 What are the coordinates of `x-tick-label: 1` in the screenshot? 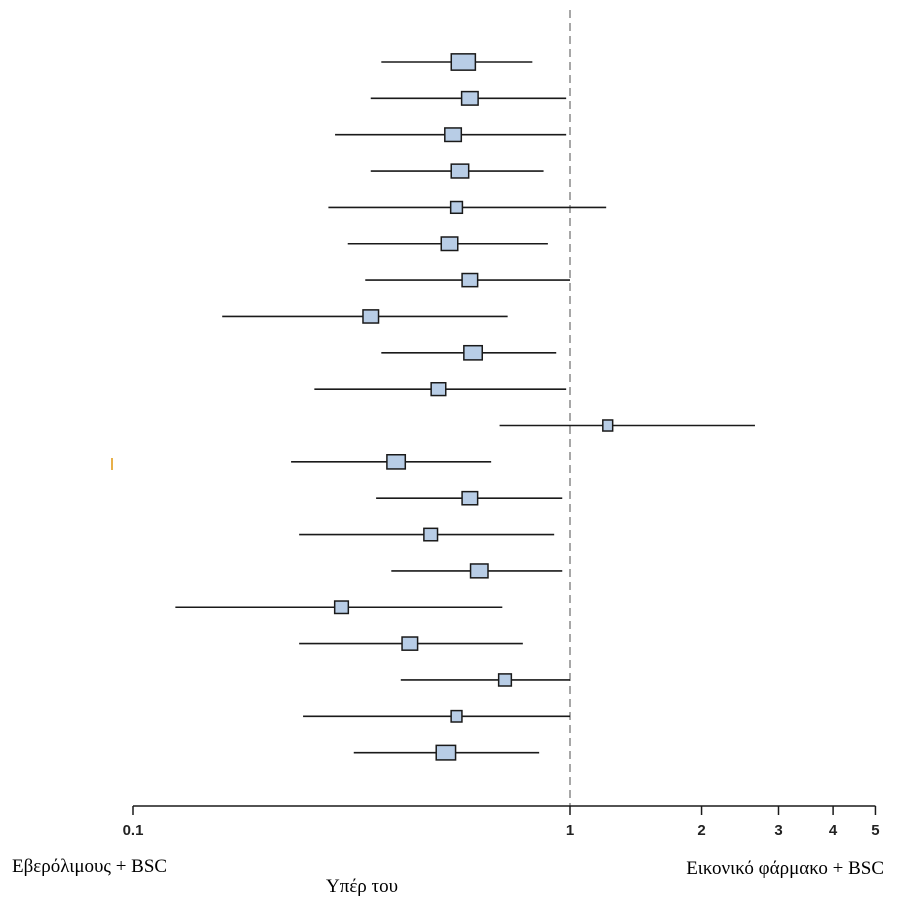 It's located at (570, 830).